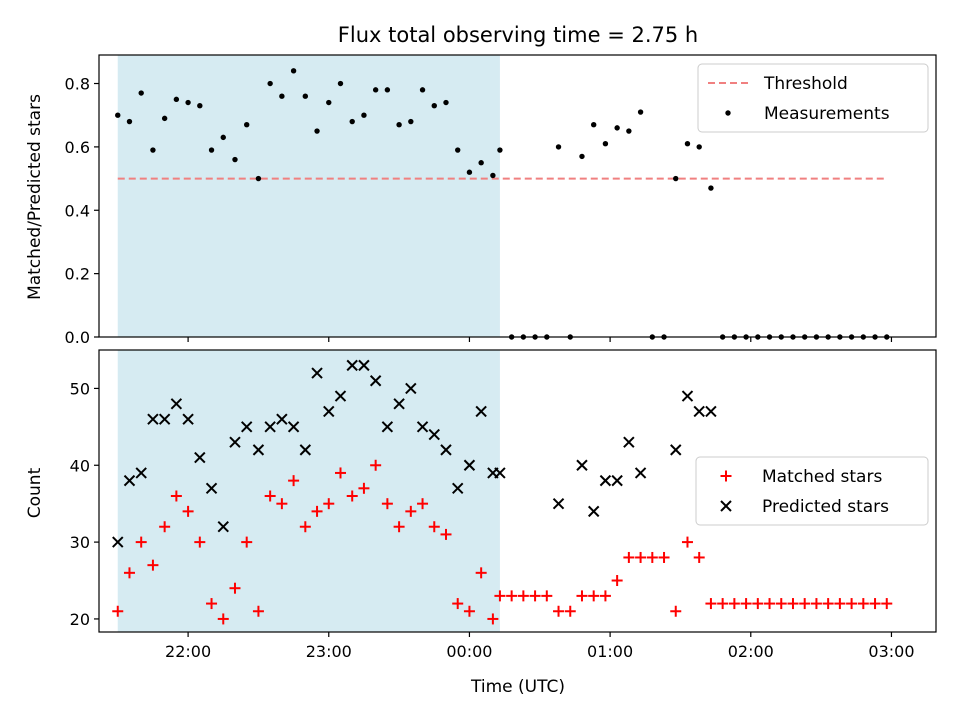 Image resolution: width=960 pixels, height=720 pixels. I want to click on legend-label: Measurements, so click(827, 114).